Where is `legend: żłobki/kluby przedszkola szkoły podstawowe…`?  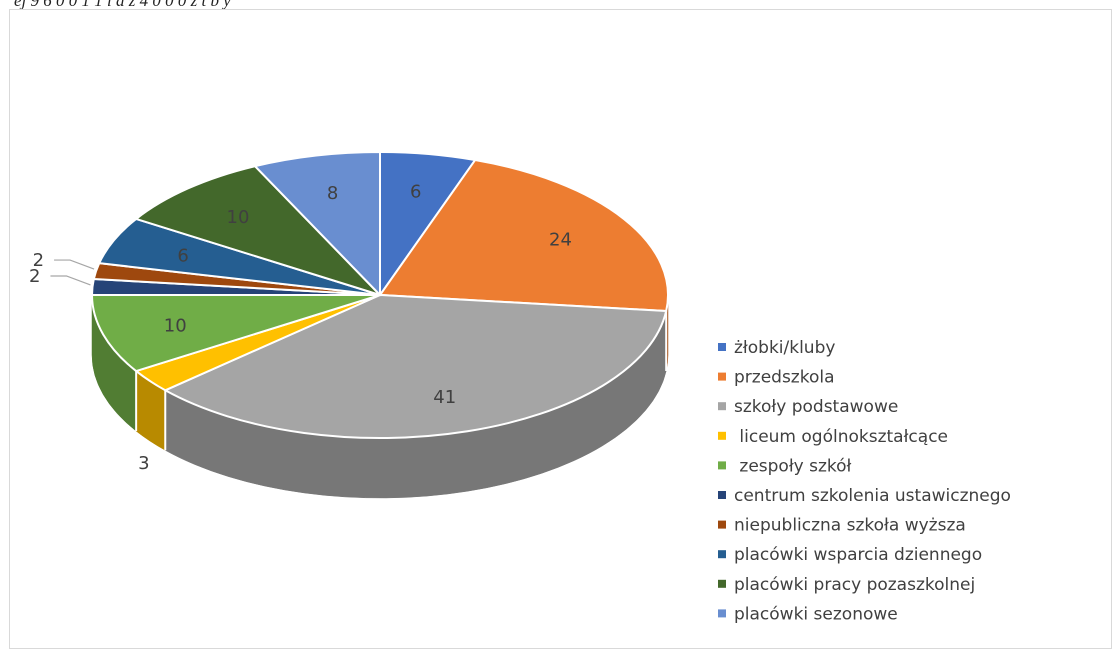 legend: żłobki/kluby przedszkola szkoły podstawowe… is located at coordinates (864, 481).